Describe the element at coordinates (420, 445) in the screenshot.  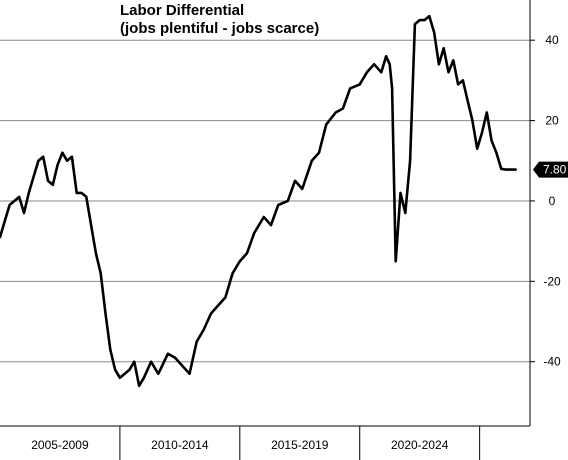
I see `x-tick-label: 2020-2024` at that location.